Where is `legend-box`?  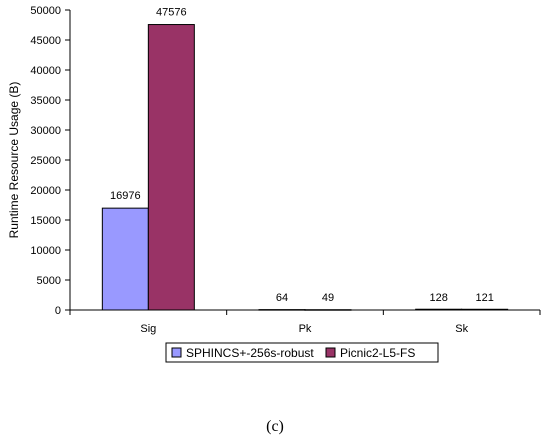 legend-box is located at coordinates (302, 352).